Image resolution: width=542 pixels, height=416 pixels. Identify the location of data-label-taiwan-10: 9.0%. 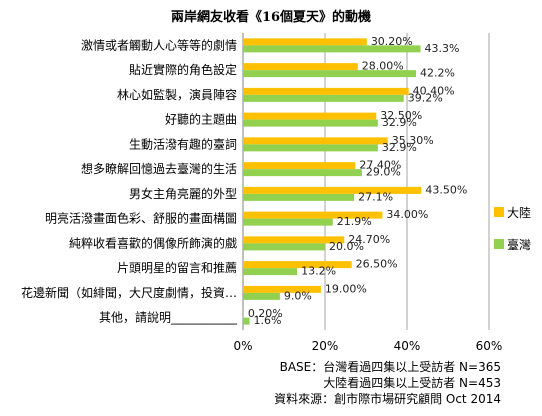
(298, 295).